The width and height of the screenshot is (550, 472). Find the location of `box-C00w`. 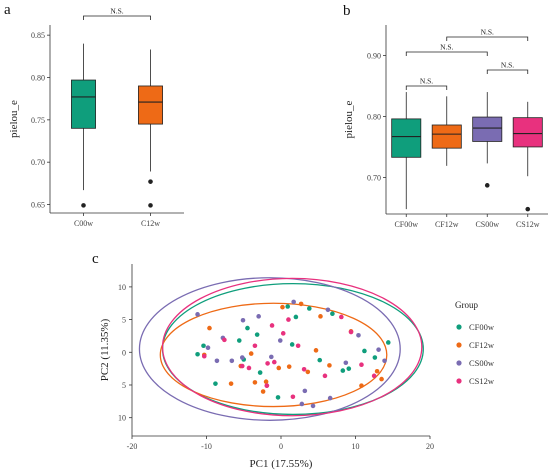

box-C00w is located at coordinates (83, 125).